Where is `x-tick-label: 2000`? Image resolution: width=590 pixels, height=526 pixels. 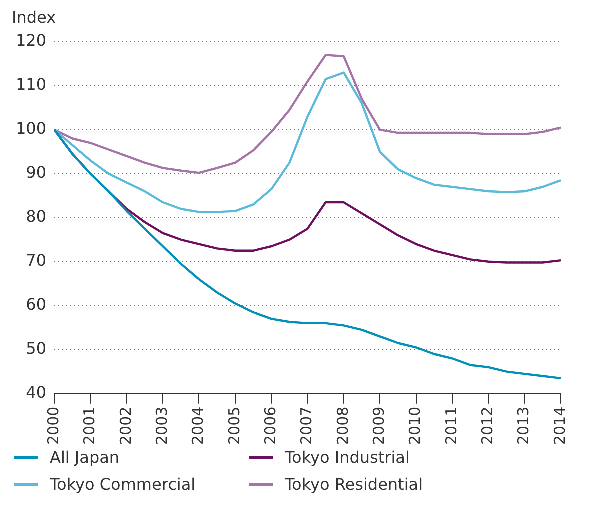 x-tick-label: 2000 is located at coordinates (53, 426).